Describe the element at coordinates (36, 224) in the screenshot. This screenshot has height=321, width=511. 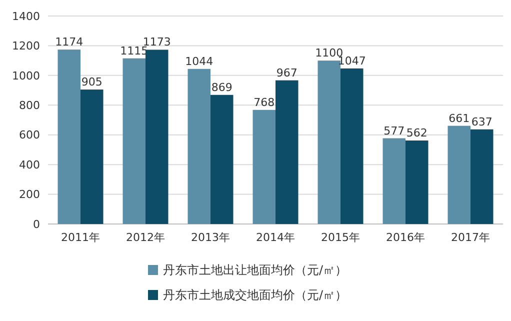
I see `y-tick-label: 0` at that location.